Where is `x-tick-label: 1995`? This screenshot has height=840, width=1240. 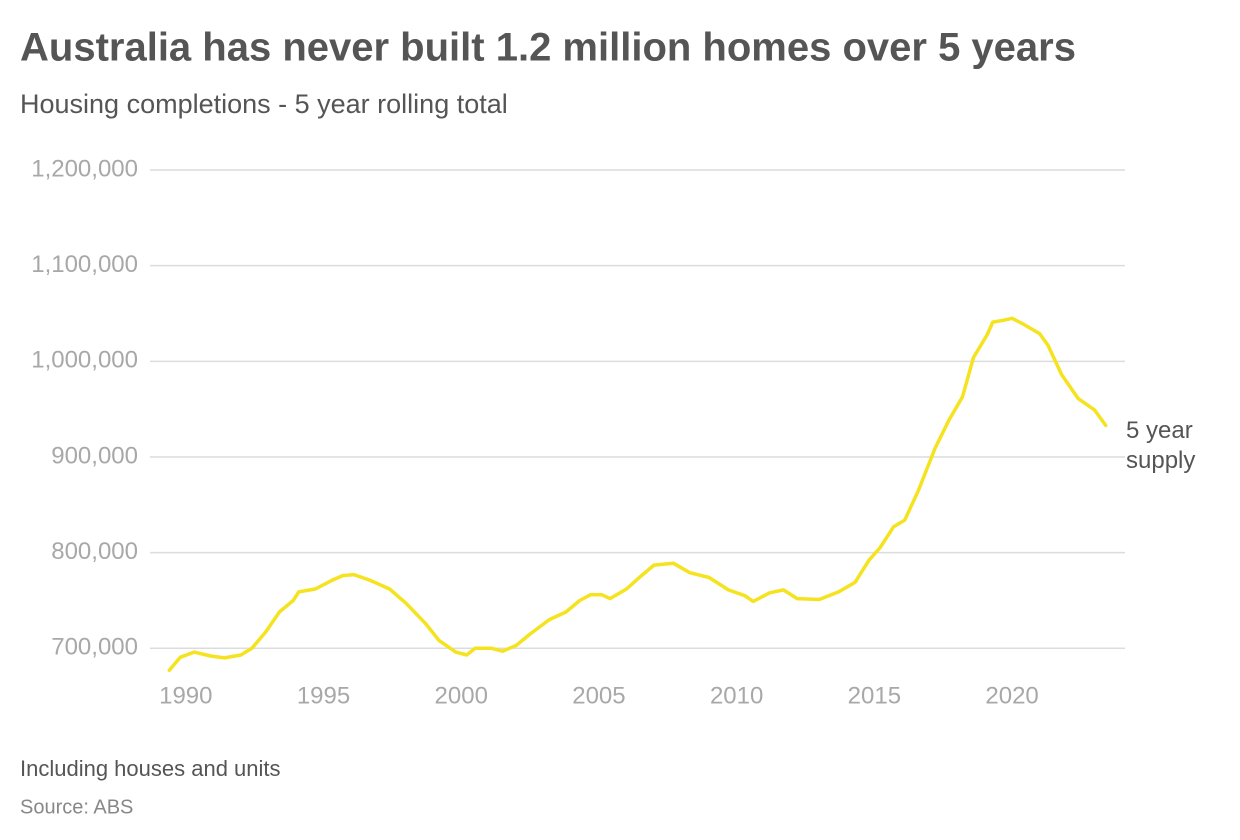 x-tick-label: 1995 is located at coordinates (323, 695).